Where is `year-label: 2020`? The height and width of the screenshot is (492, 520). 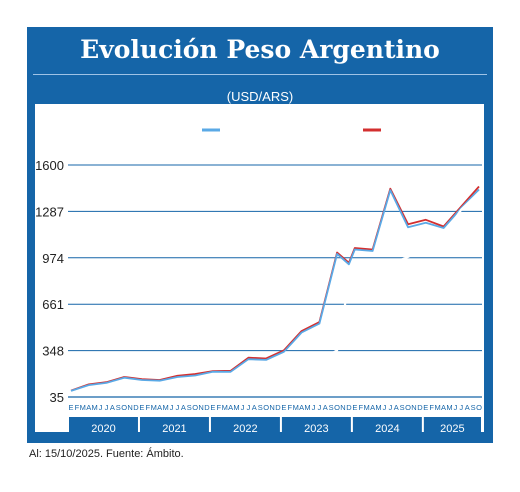 year-label: 2020 is located at coordinates (103, 429).